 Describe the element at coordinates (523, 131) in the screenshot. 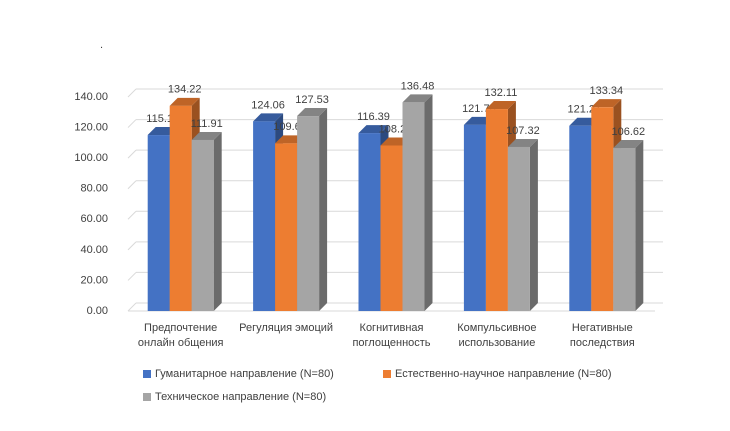

I see `data-label: 107.32` at that location.